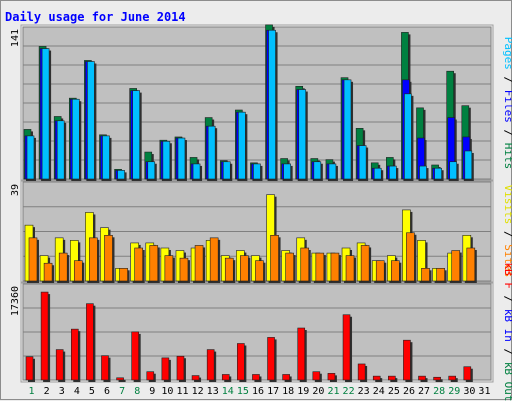 This screenshot has height=401, width=512. Describe the element at coordinates (303, 391) in the screenshot. I see `day-tick-label: 19` at that location.